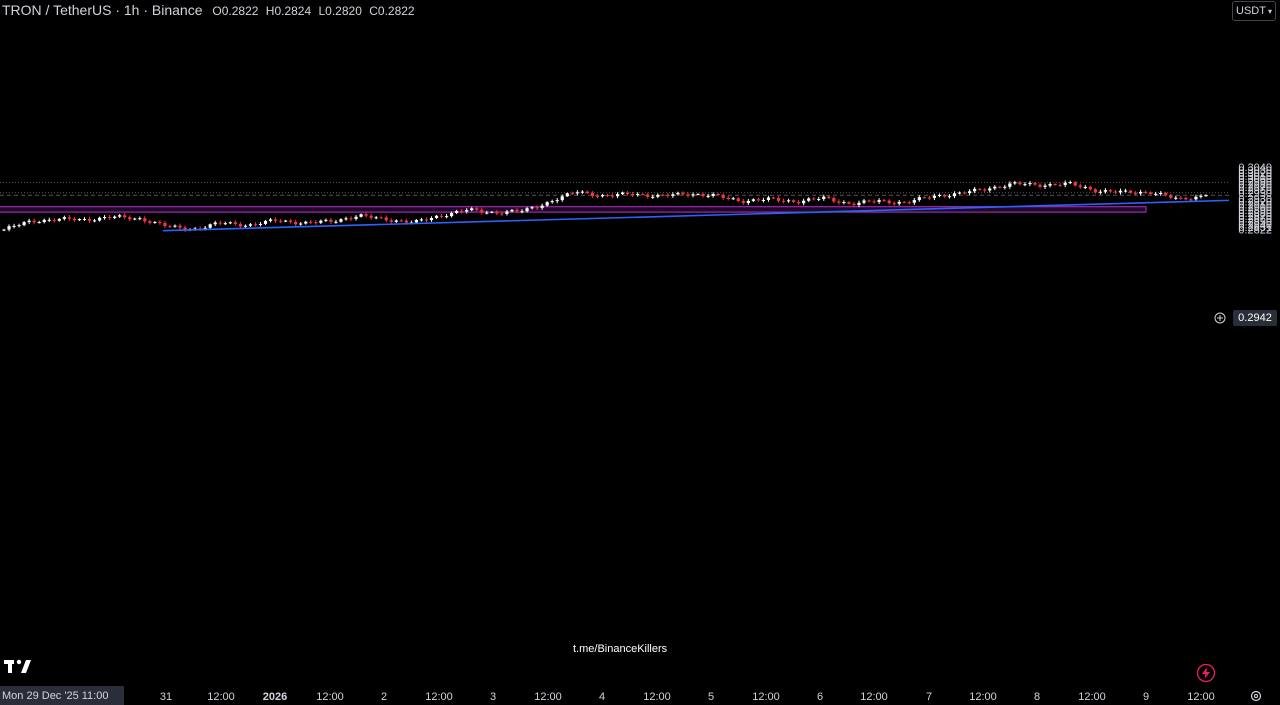  Describe the element at coordinates (384, 697) in the screenshot. I see `time-tick-label: 2` at that location.